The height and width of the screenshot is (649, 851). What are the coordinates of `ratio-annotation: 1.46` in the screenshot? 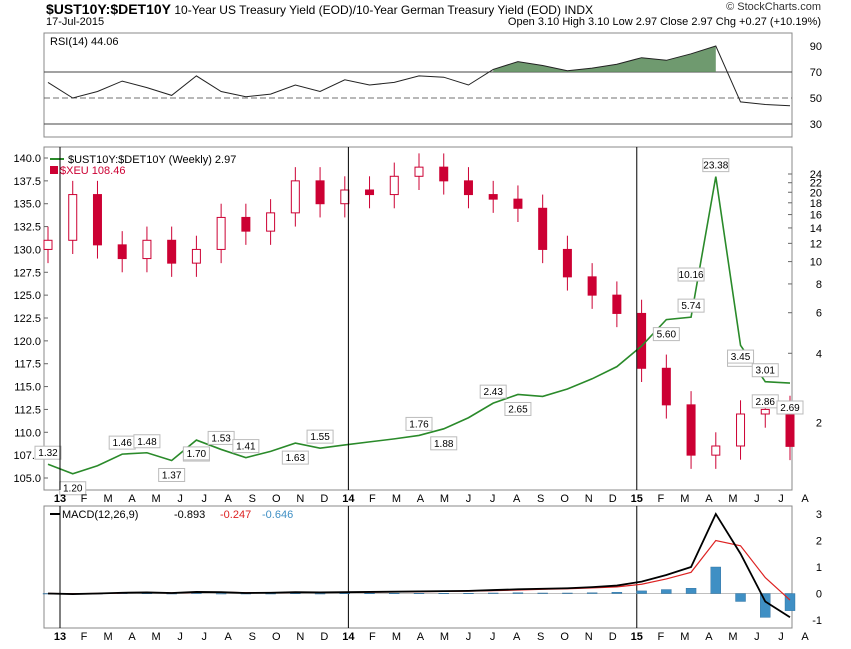 It's located at (122, 443).